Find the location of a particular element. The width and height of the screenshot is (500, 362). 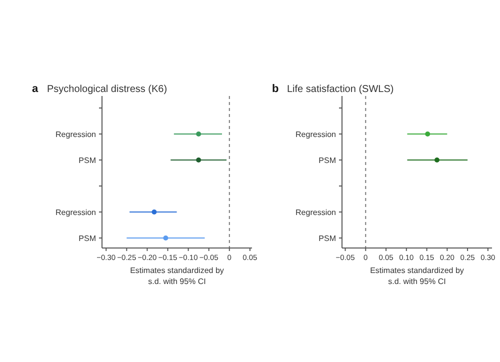

text: b is located at coordinates (275, 89).